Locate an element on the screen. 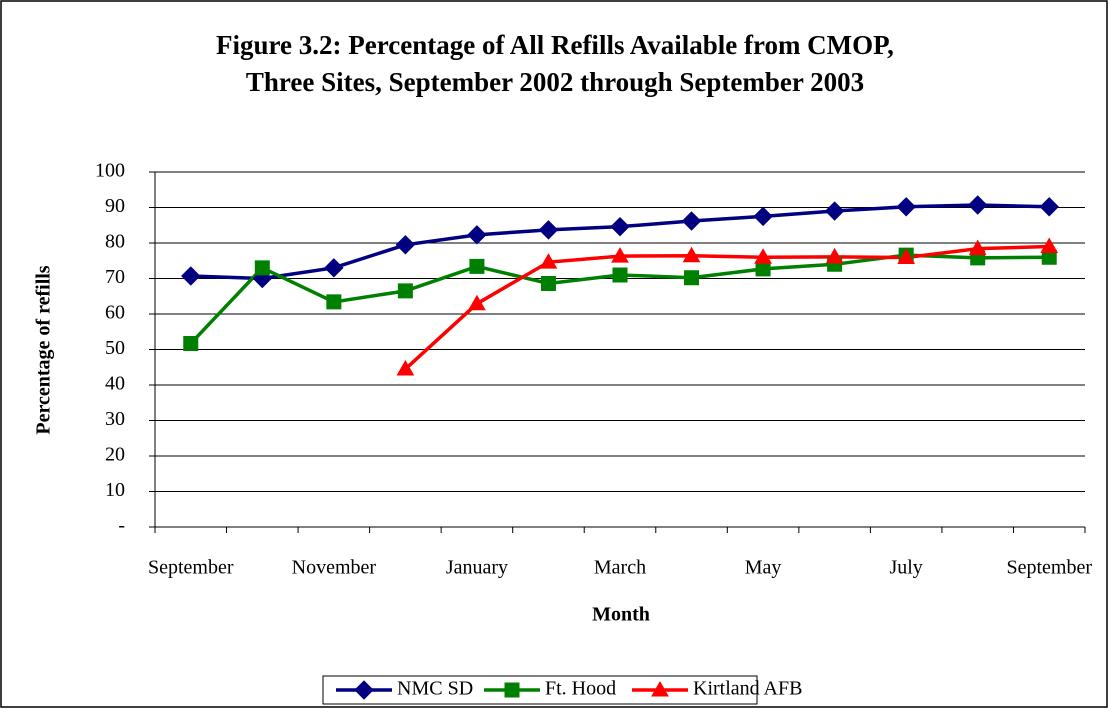  x-tick-label: May is located at coordinates (763, 568).